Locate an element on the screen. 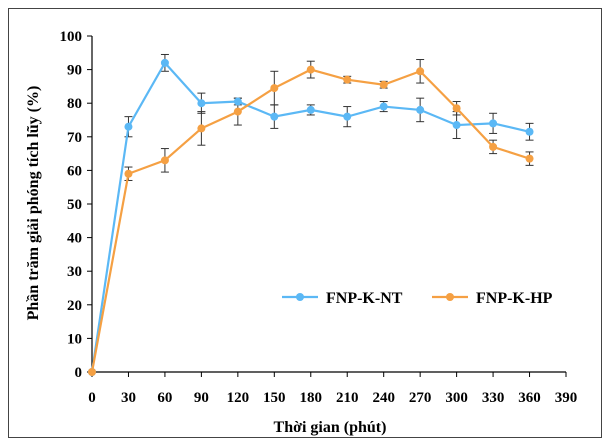  x-tick-label: 360 is located at coordinates (529, 398).